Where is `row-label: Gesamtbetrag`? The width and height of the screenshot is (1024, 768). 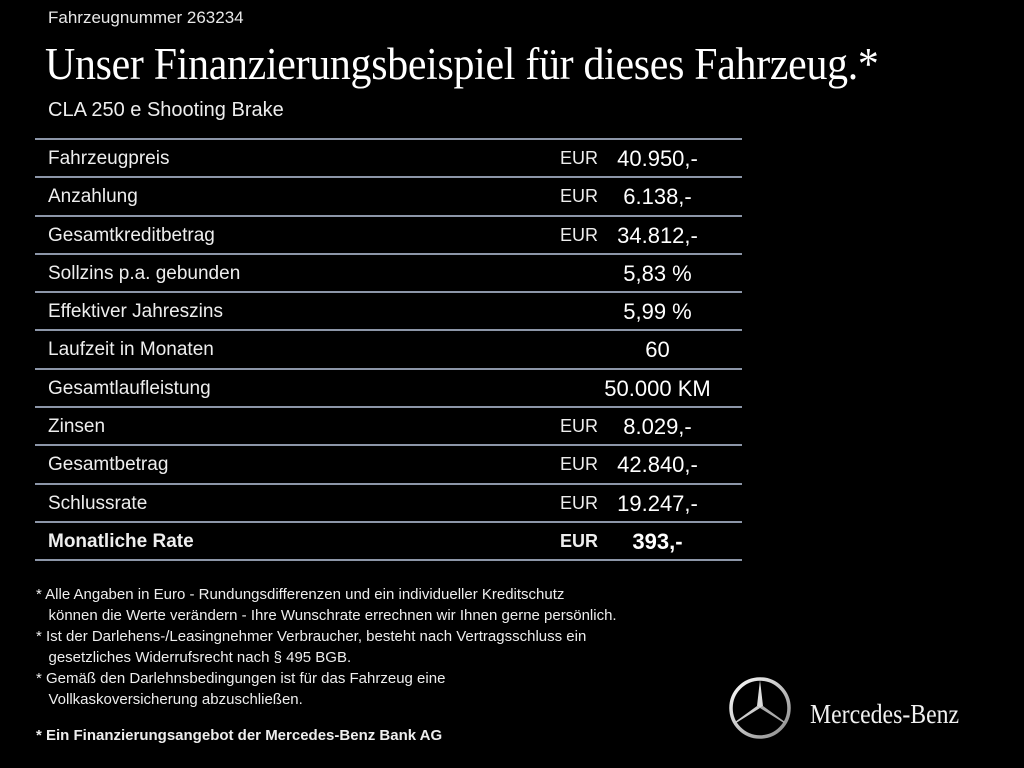
row-label: Gesamtbetrag is located at coordinates (108, 465).